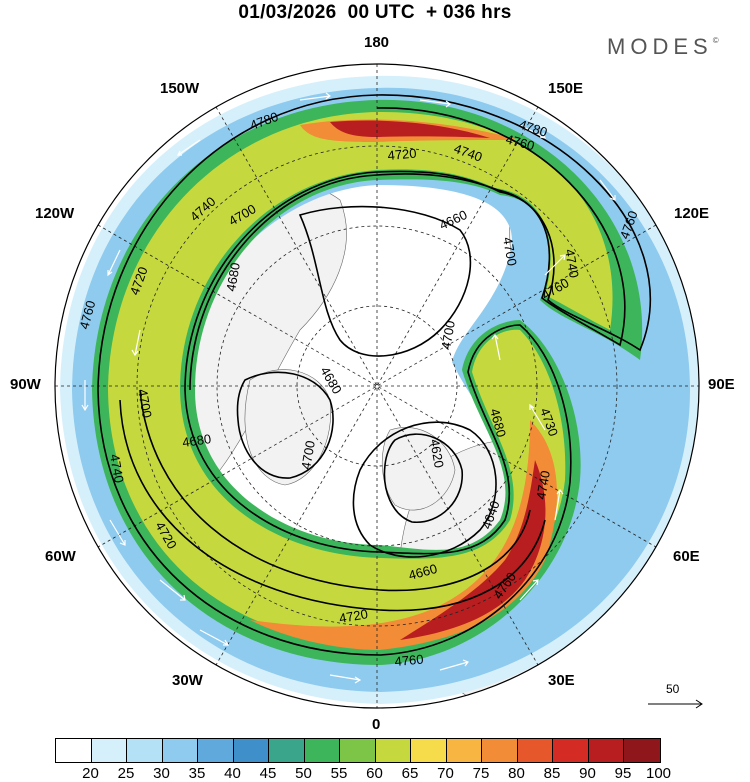  Describe the element at coordinates (339, 773) in the screenshot. I see `colorbar-tick-label: 55` at that location.